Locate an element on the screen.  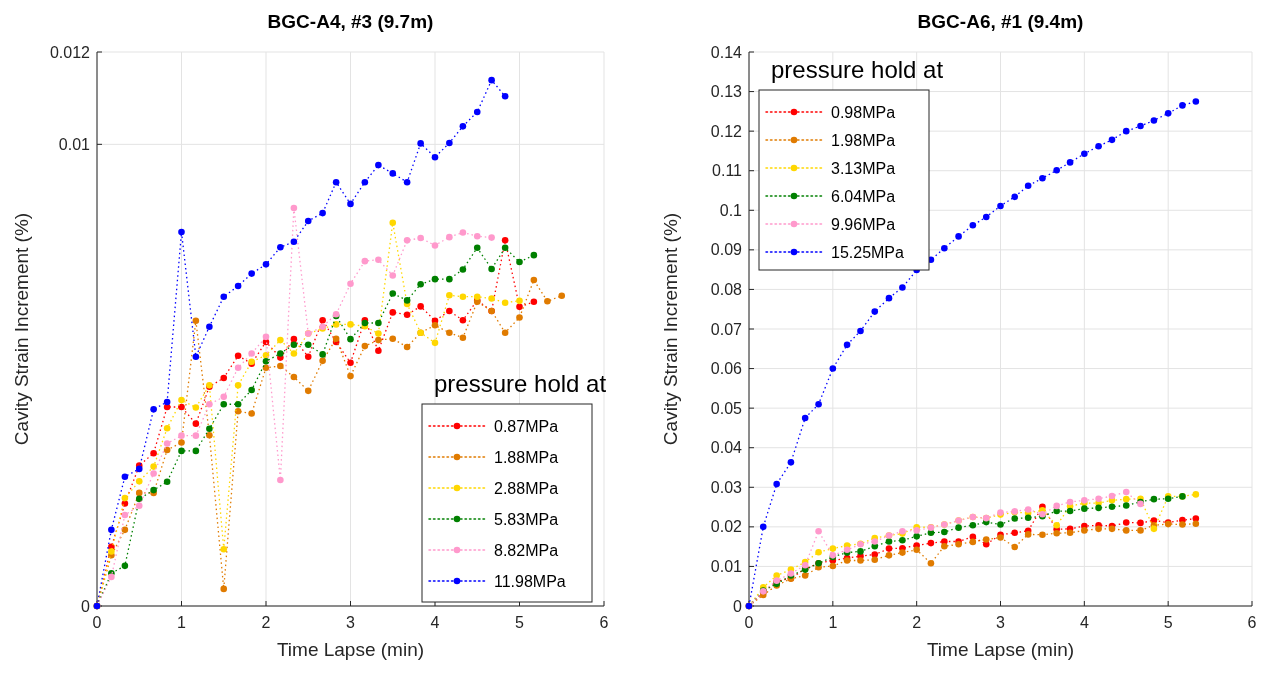
legend-label: 6.04MPa is located at coordinates (863, 196).